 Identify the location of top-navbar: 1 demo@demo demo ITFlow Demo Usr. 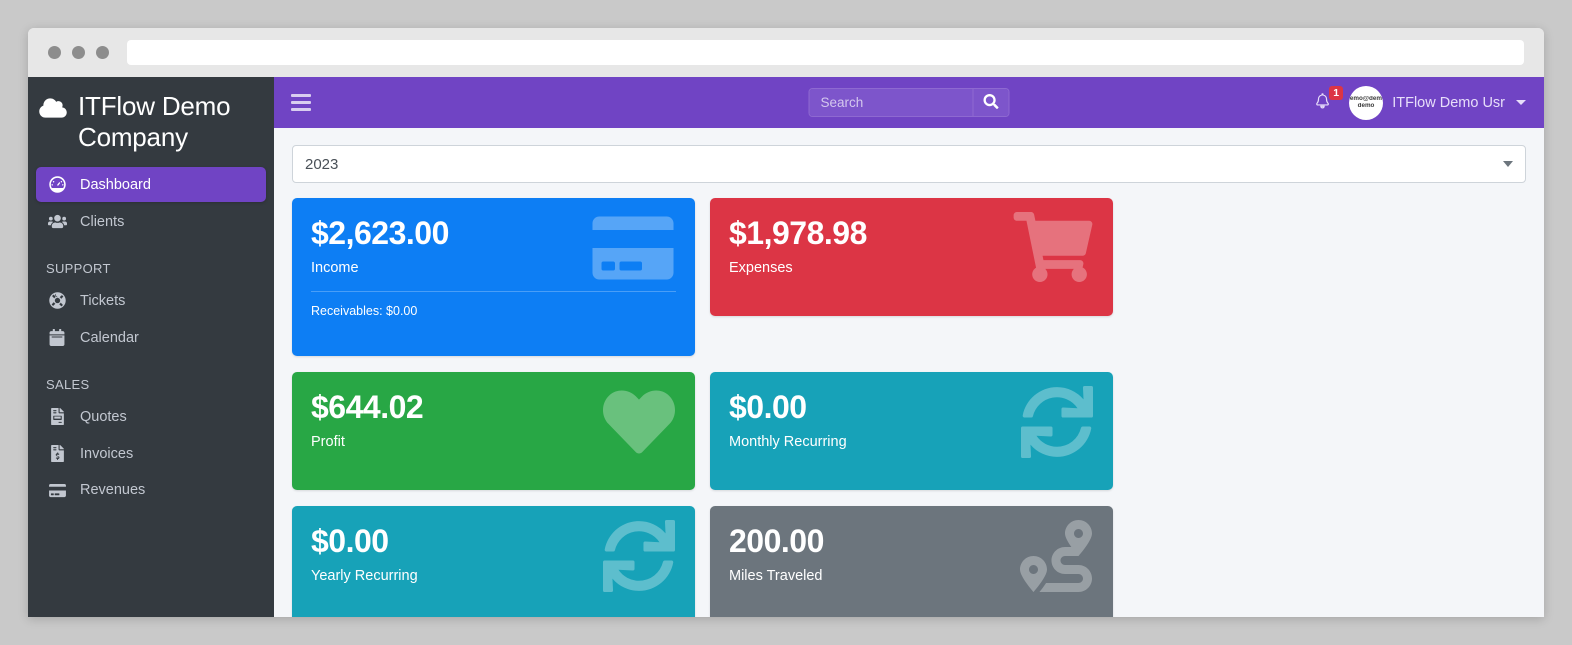
(909, 102).